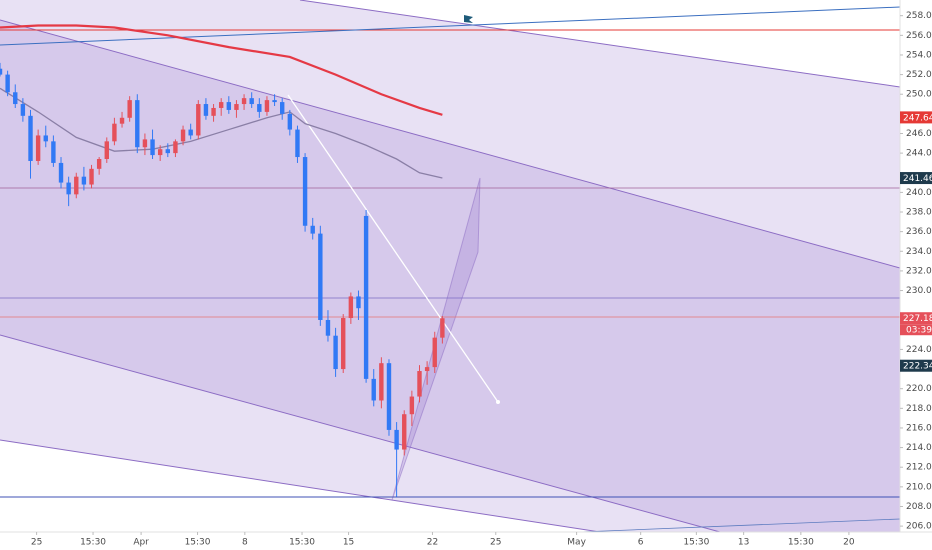 The height and width of the screenshot is (550, 932). I want to click on x-tick-label: 13, so click(743, 543).